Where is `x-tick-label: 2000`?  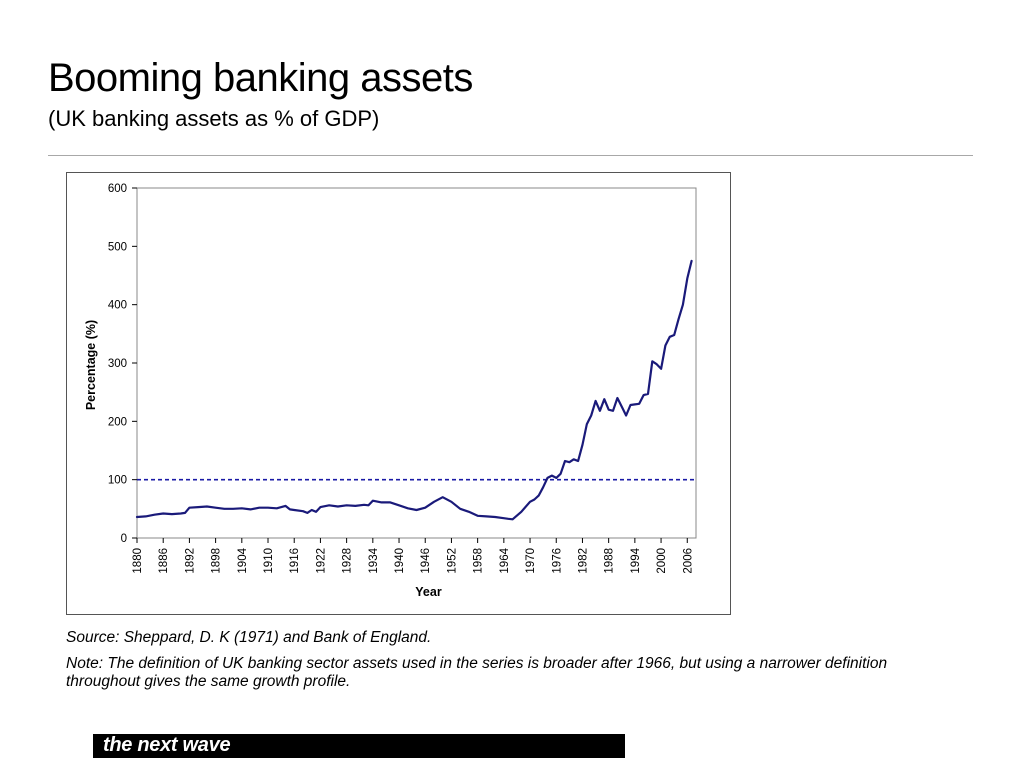
x-tick-label: 2000 is located at coordinates (662, 561).